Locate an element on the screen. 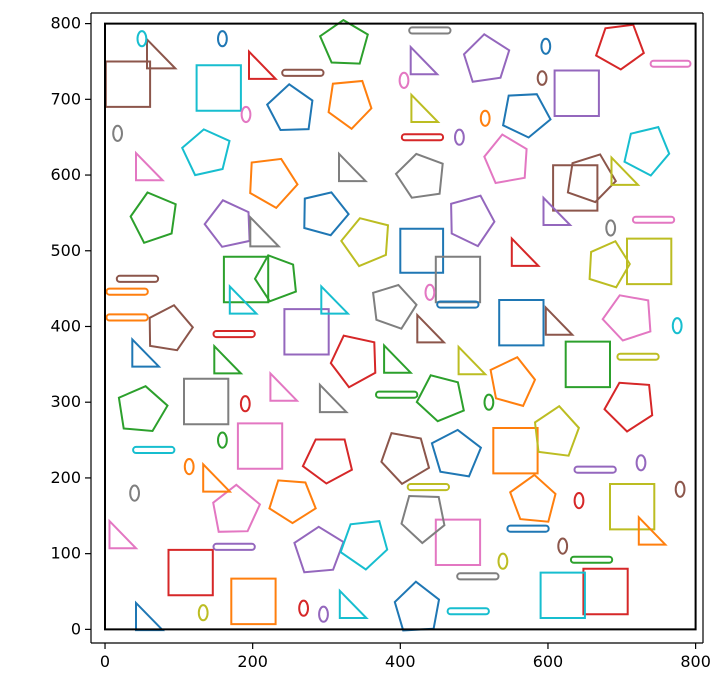  y-tick-label: 200 is located at coordinates (65, 477).